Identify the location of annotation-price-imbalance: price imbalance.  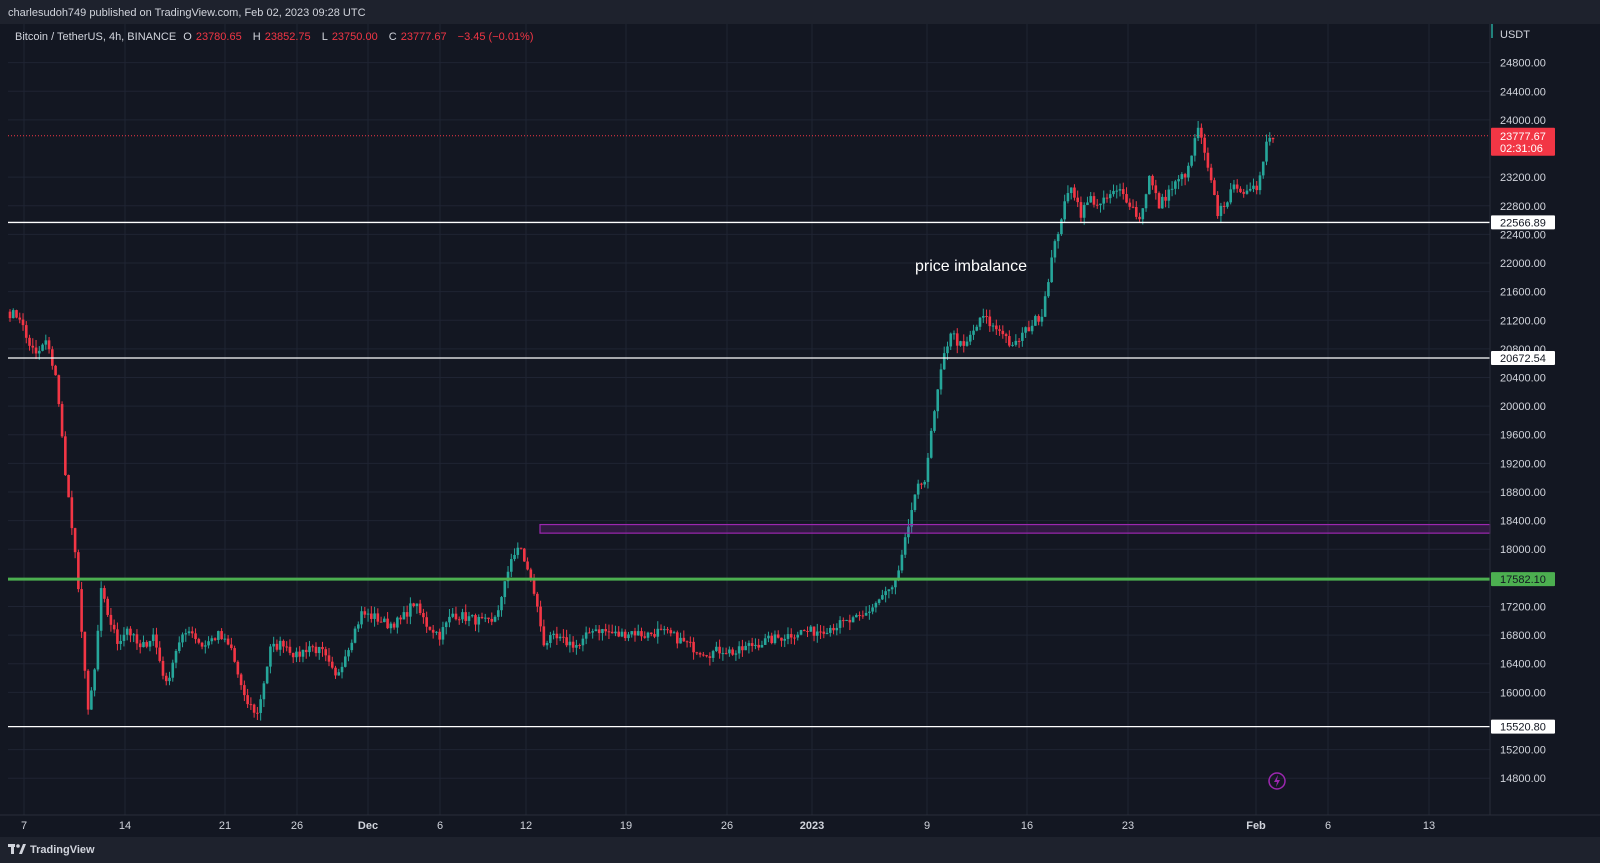
(971, 266).